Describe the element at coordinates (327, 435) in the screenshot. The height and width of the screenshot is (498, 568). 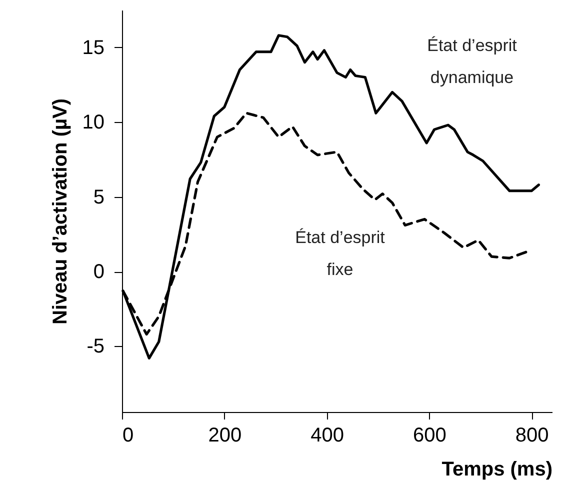
I see `x-tick-label: 400` at that location.